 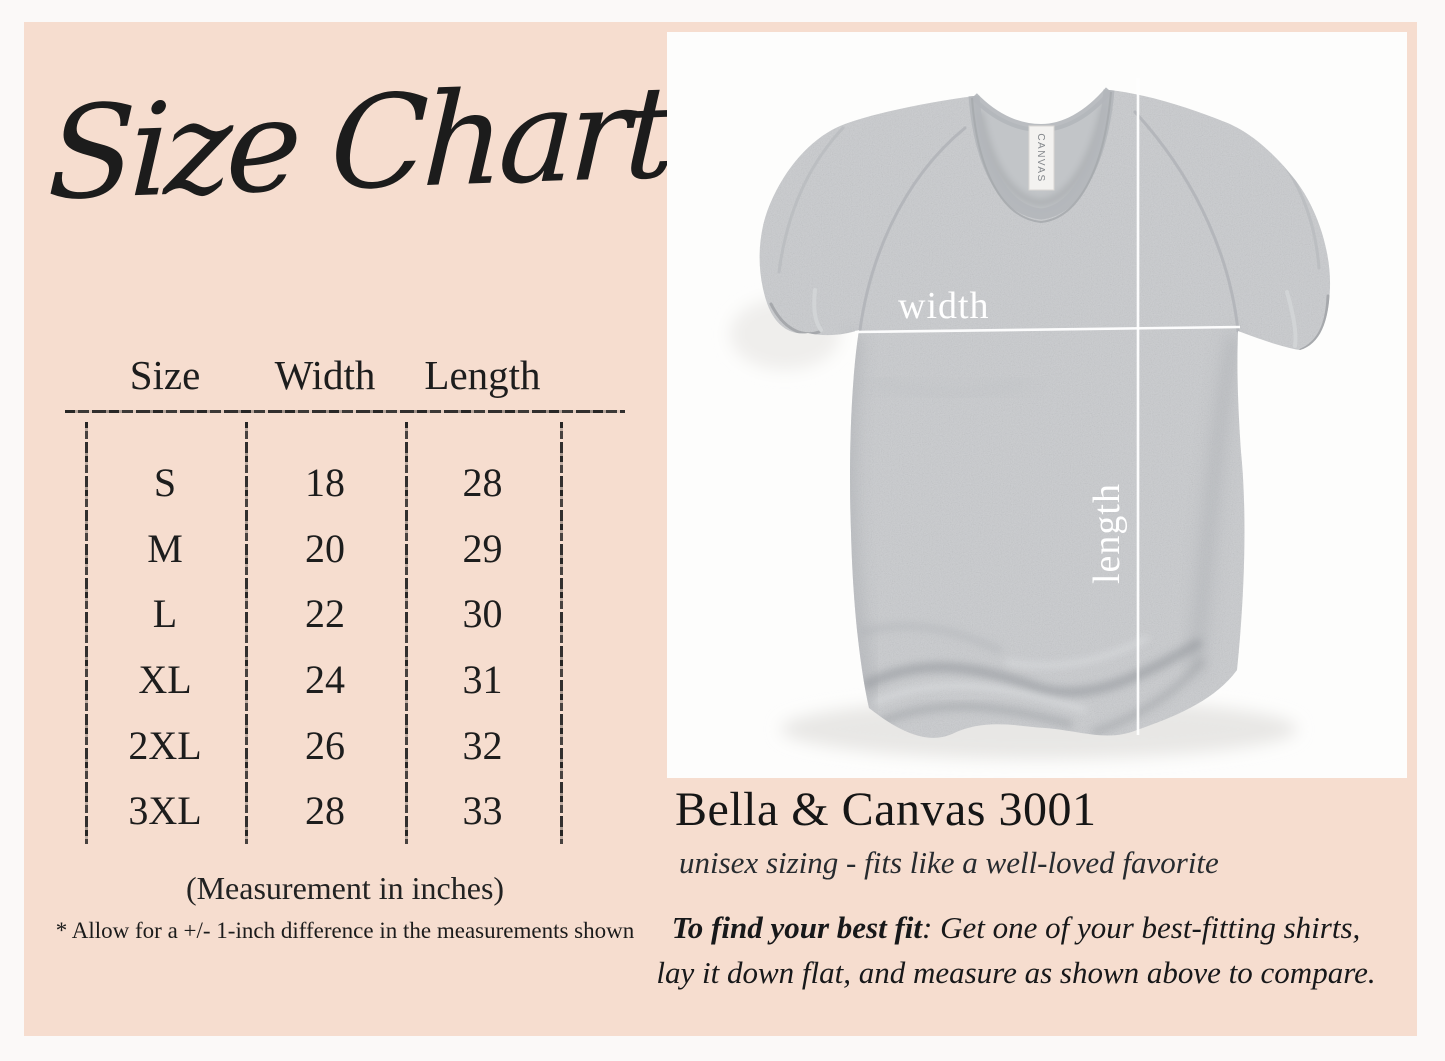 I want to click on tag-label: CANVAS, so click(x=1040, y=157).